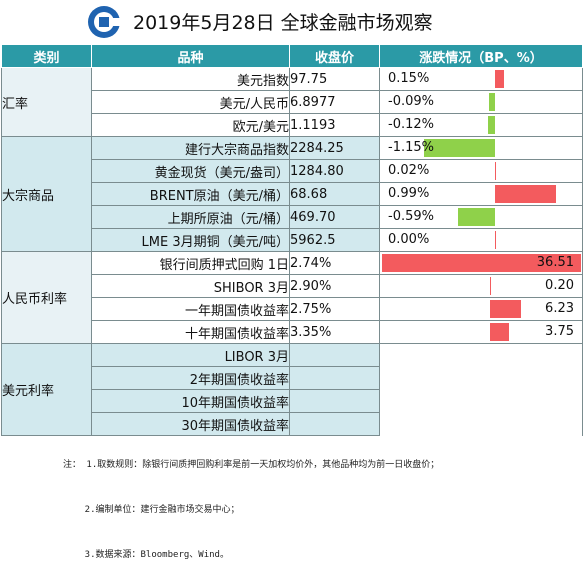  Describe the element at coordinates (283, 23) in the screenshot. I see `page-title: 2019年5月28日 全球金融市场观察` at that location.